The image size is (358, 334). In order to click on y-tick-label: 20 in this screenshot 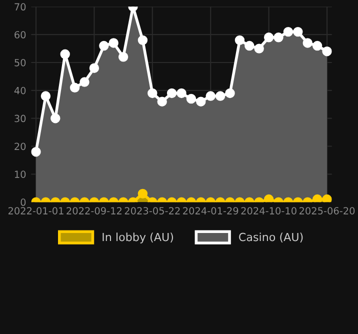, I will do `click(20, 146)`.